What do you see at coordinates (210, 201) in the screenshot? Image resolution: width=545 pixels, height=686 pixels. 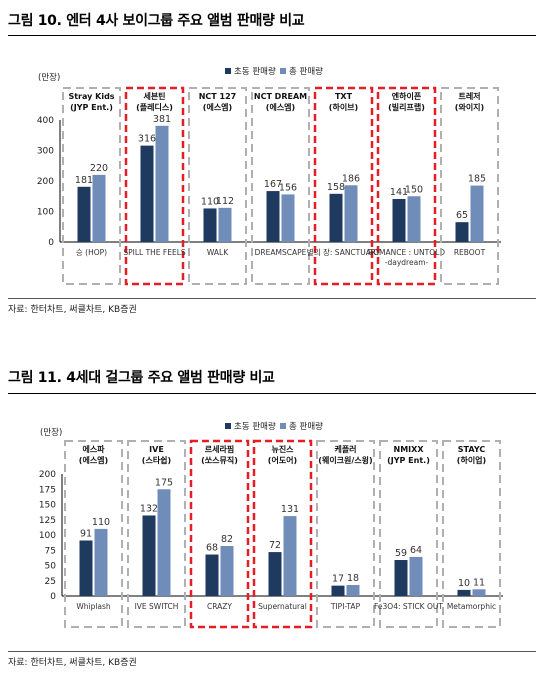 I see `bar-value-label: 110` at bounding box center [210, 201].